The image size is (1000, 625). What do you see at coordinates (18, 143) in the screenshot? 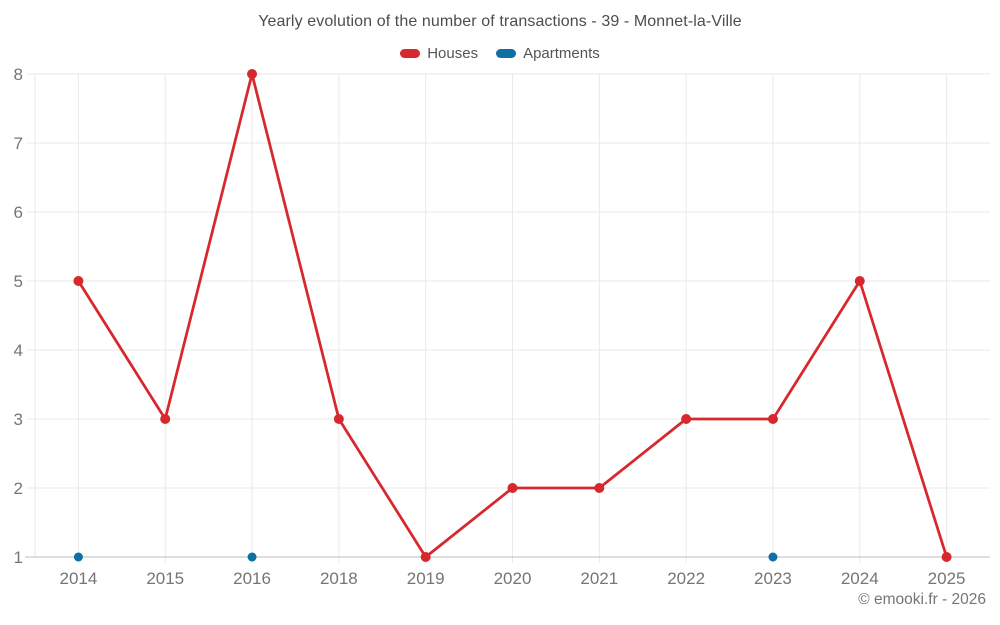
I see `y-tick-label: 7` at bounding box center [18, 143].